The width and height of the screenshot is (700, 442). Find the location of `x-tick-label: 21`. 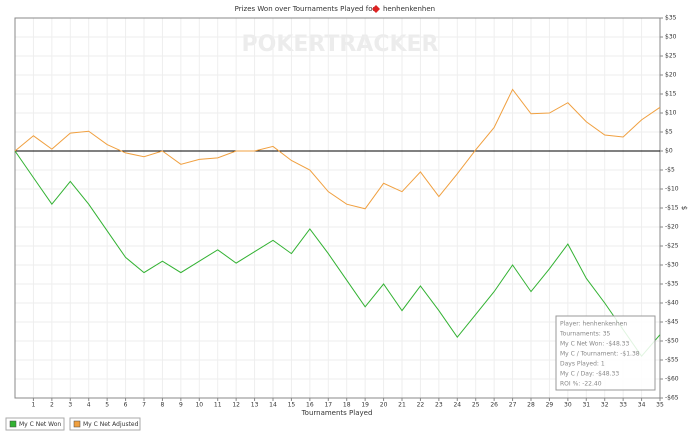

x-tick-label: 21 is located at coordinates (402, 405).